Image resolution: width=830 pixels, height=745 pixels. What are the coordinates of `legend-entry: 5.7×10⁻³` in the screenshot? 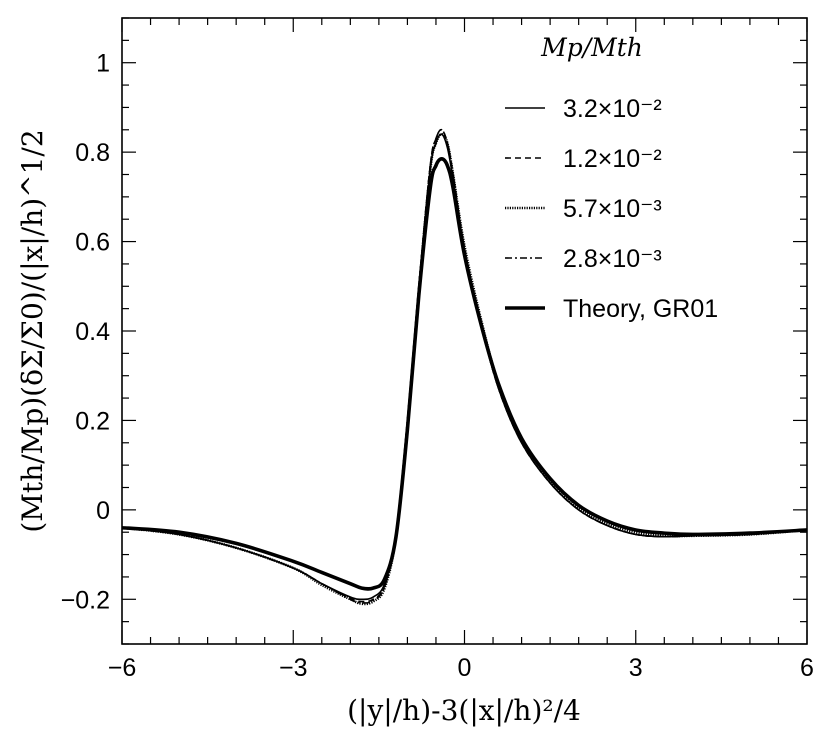 It's located at (612, 209).